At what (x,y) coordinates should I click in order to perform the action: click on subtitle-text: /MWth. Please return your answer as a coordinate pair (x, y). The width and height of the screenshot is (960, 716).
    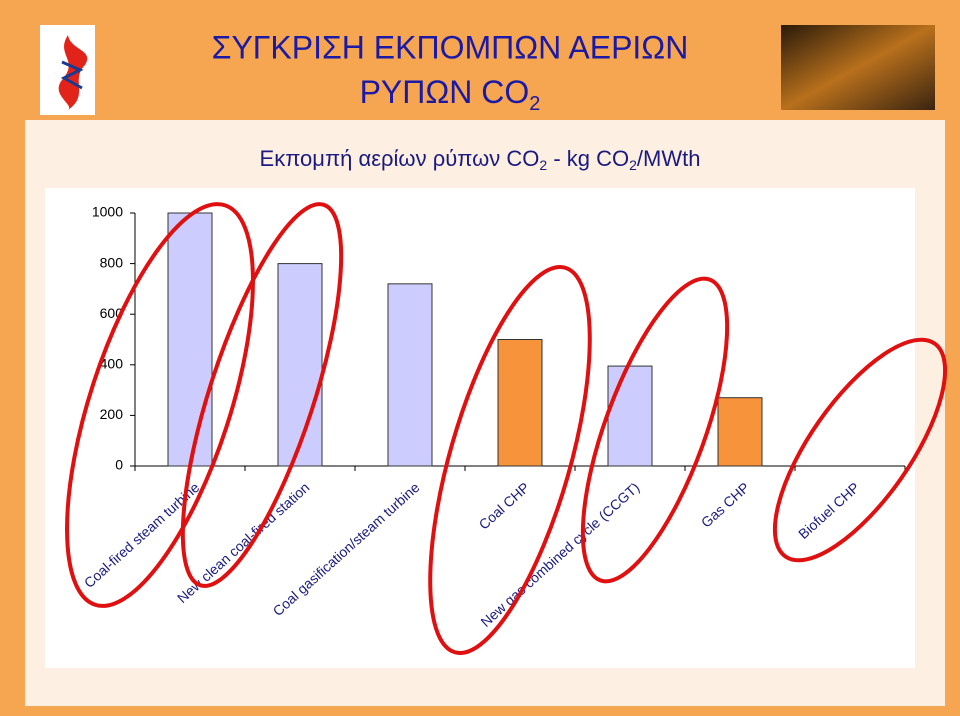
    Looking at the image, I should click on (669, 158).